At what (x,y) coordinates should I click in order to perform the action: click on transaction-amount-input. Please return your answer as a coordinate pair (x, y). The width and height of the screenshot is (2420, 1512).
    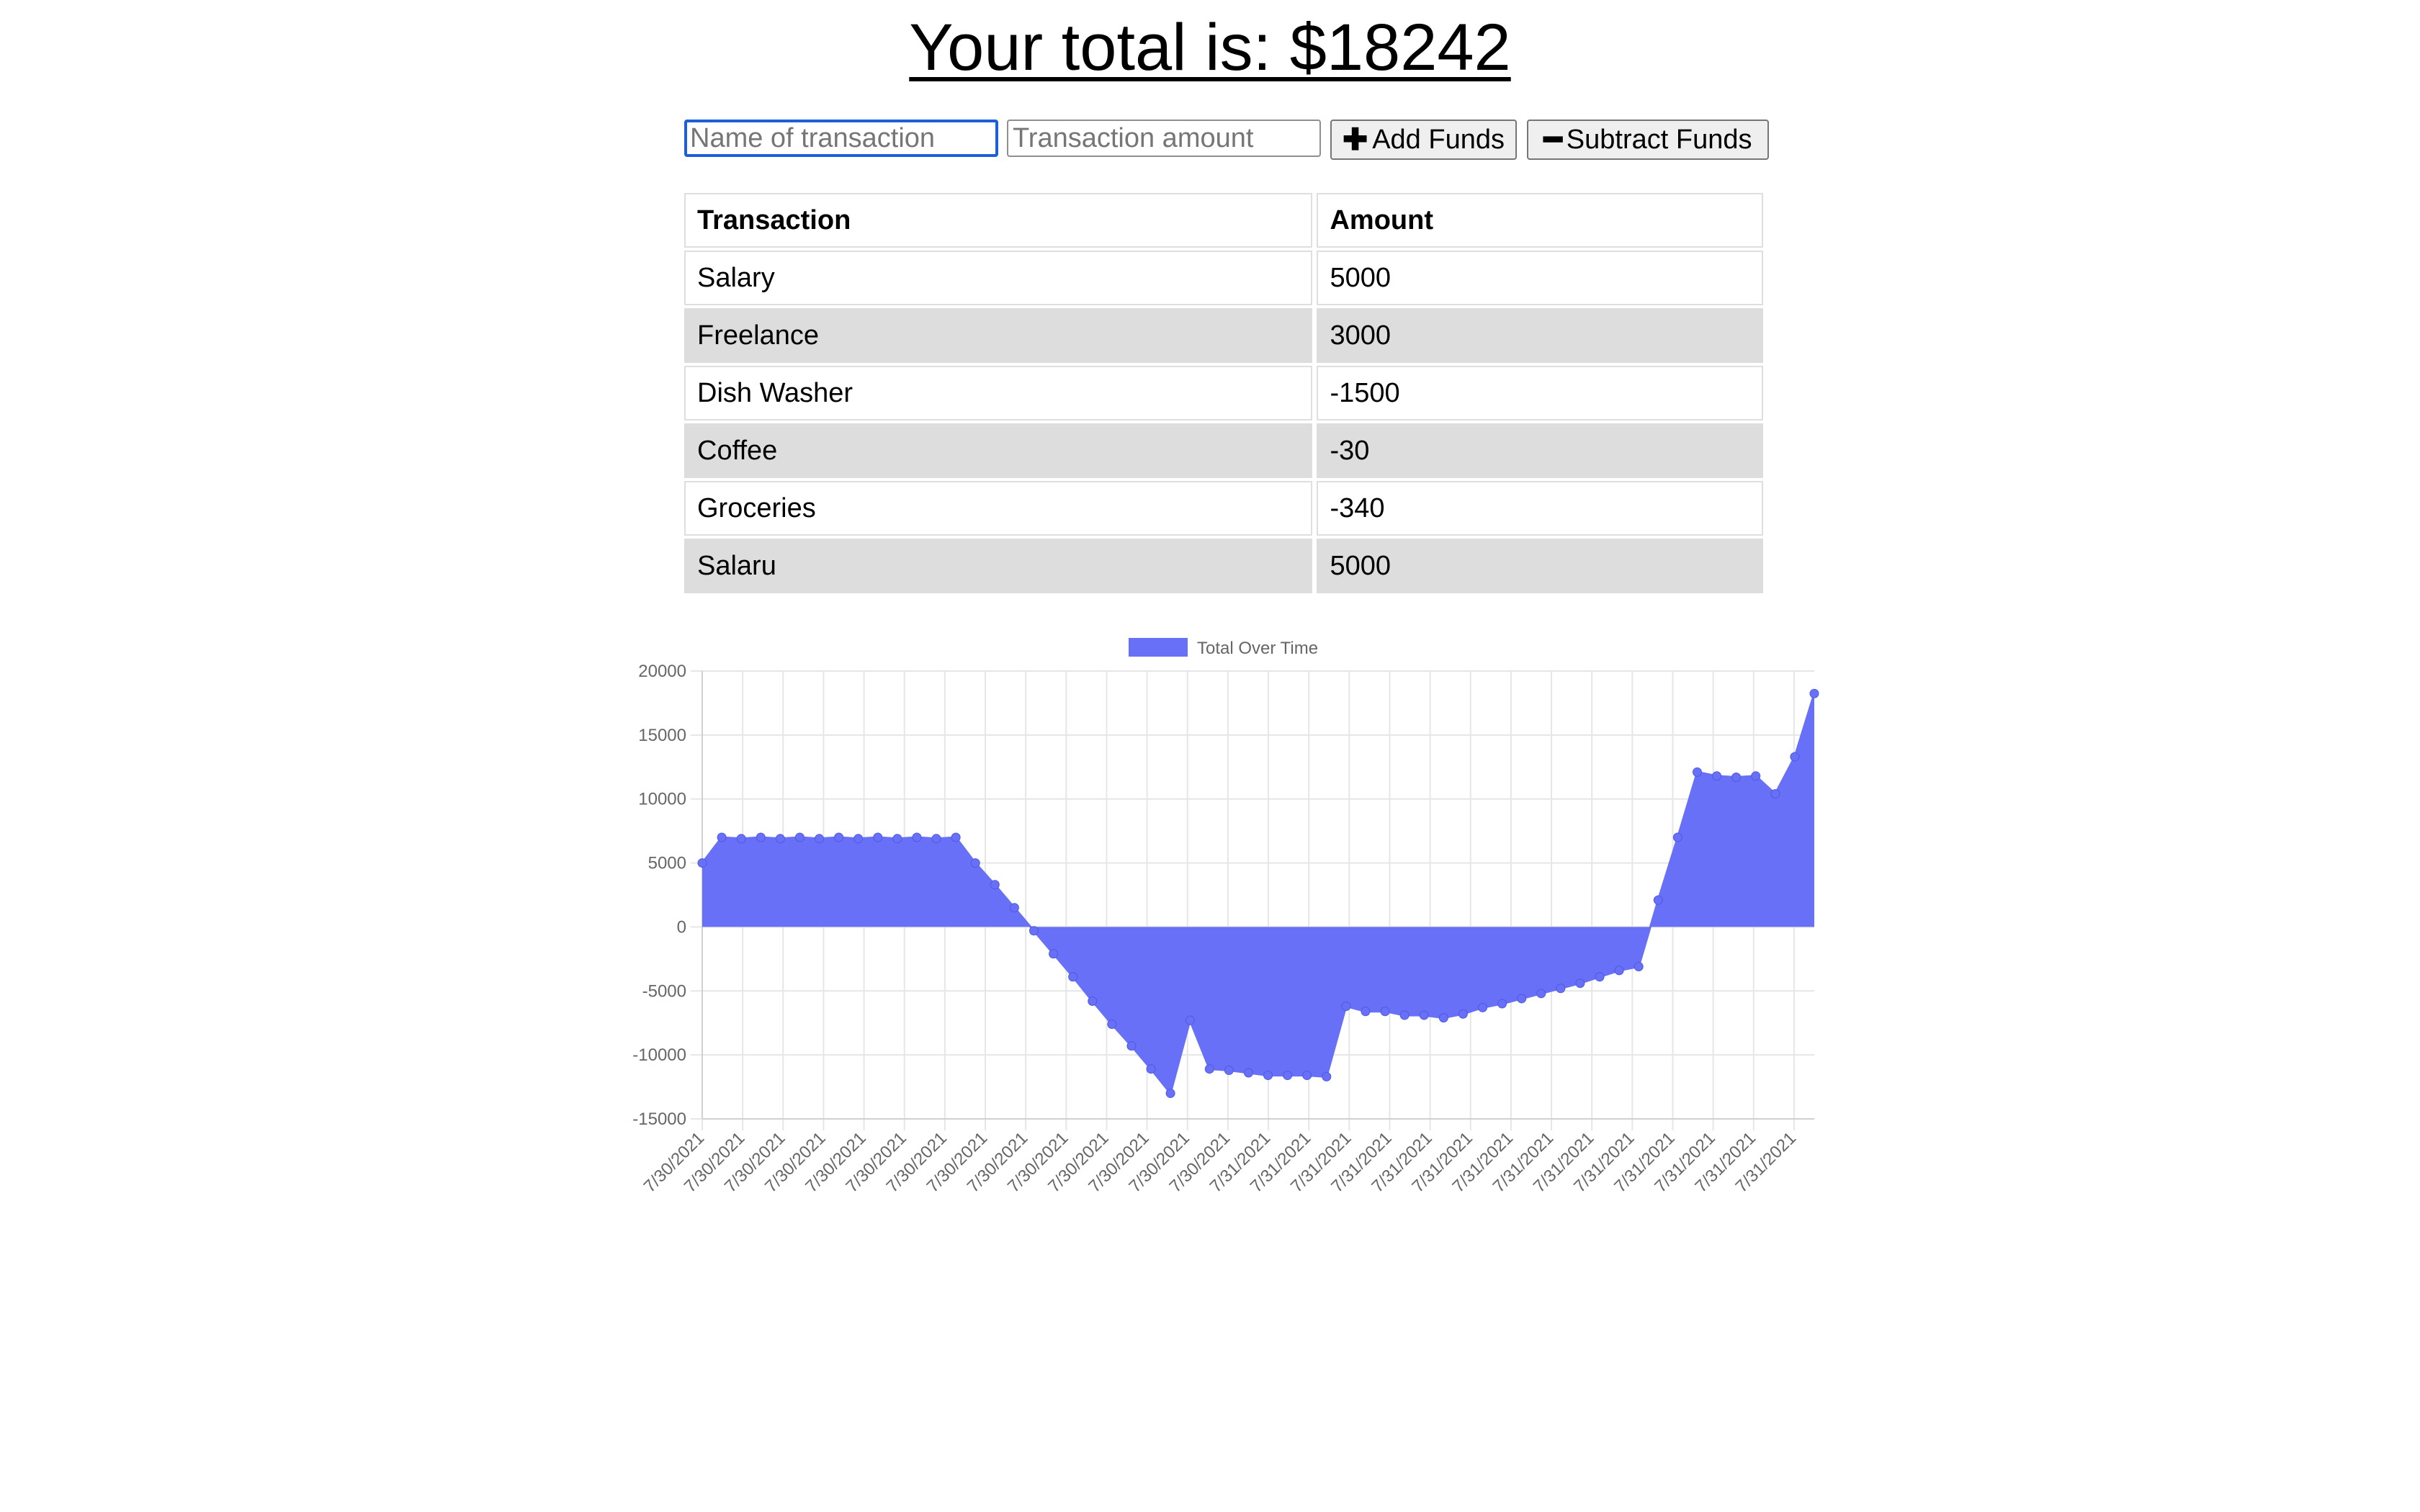
    Looking at the image, I should click on (1164, 138).